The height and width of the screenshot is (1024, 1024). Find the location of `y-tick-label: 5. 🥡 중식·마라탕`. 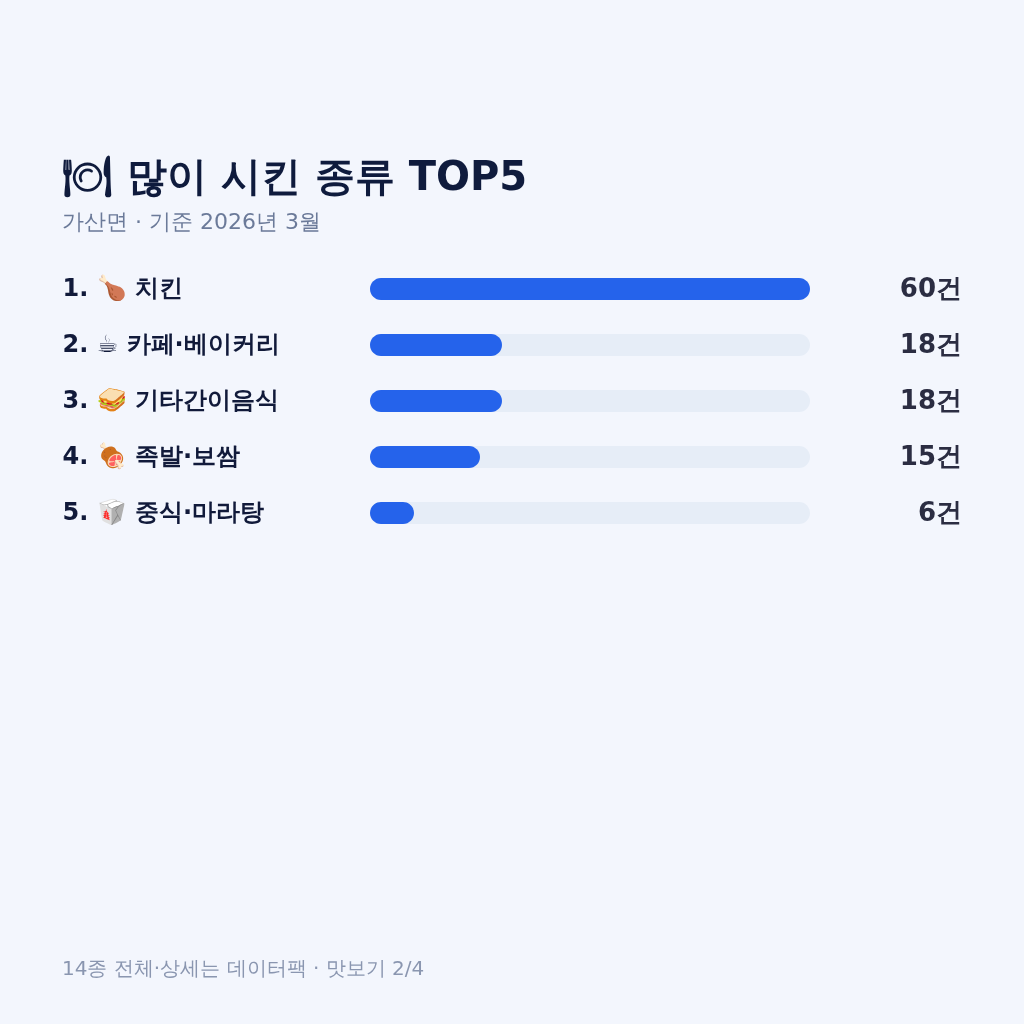

y-tick-label: 5. 🥡 중식·마라탕 is located at coordinates (163, 512).